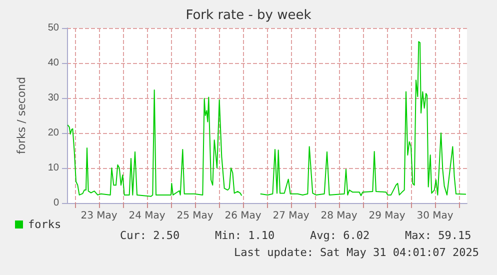 The image size is (497, 275). What do you see at coordinates (54, 168) in the screenshot?
I see `y-tick-label: 10` at bounding box center [54, 168].